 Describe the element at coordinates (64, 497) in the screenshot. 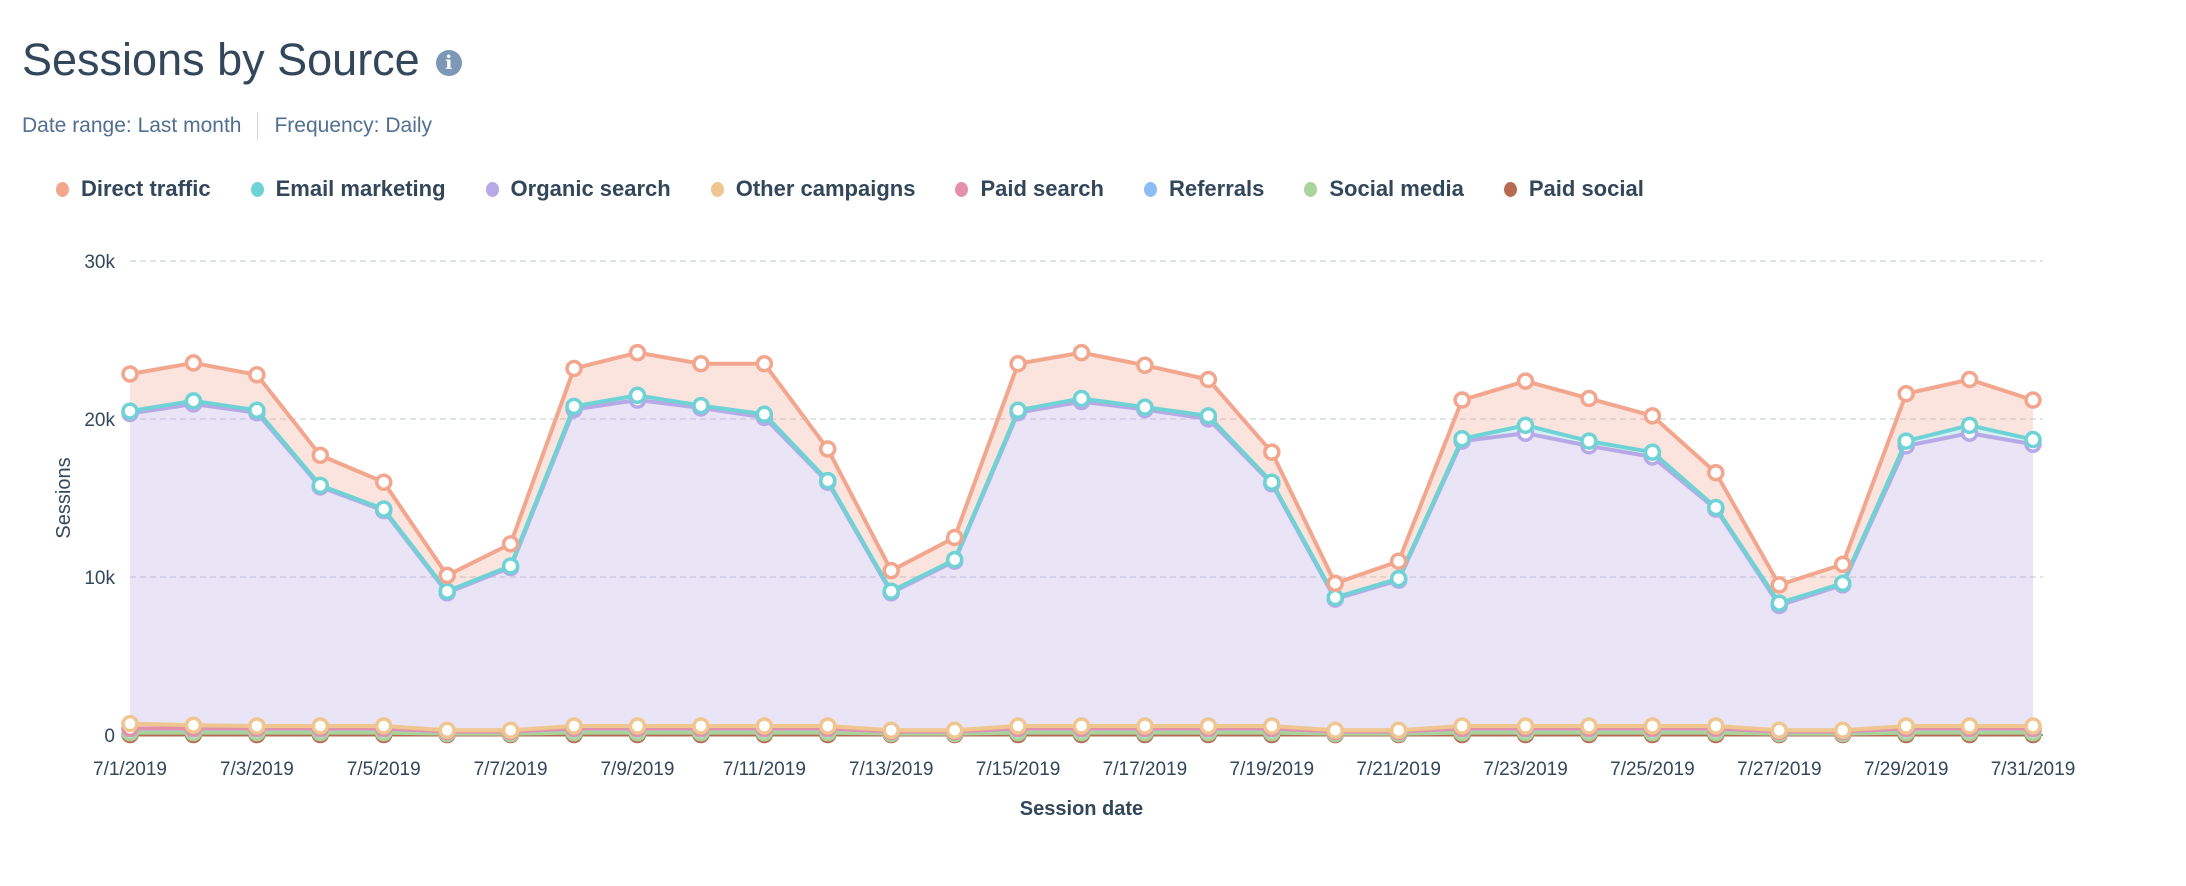

I see `y-axis-title: Sessions` at that location.